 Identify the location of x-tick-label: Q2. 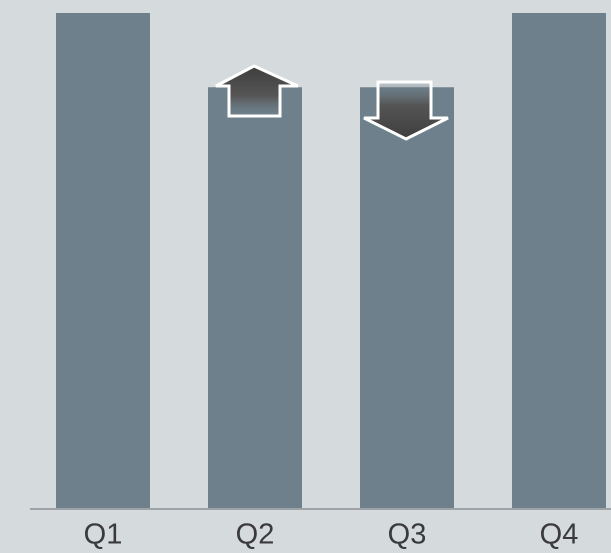
(255, 535).